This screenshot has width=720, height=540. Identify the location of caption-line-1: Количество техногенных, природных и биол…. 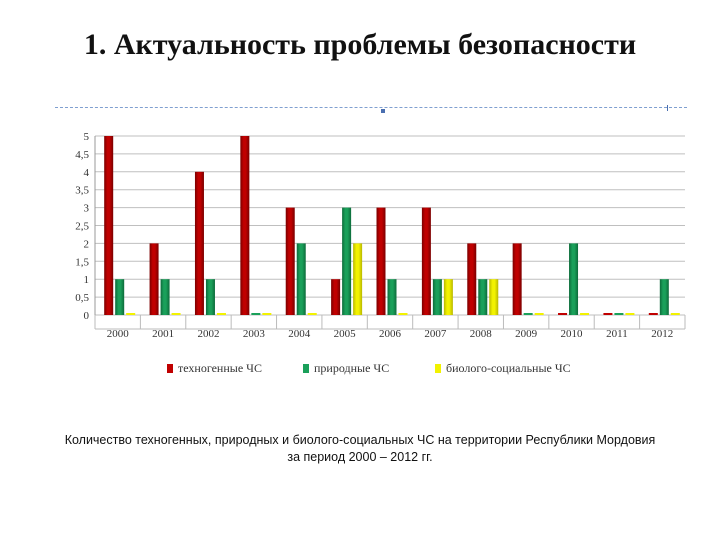
(360, 440).